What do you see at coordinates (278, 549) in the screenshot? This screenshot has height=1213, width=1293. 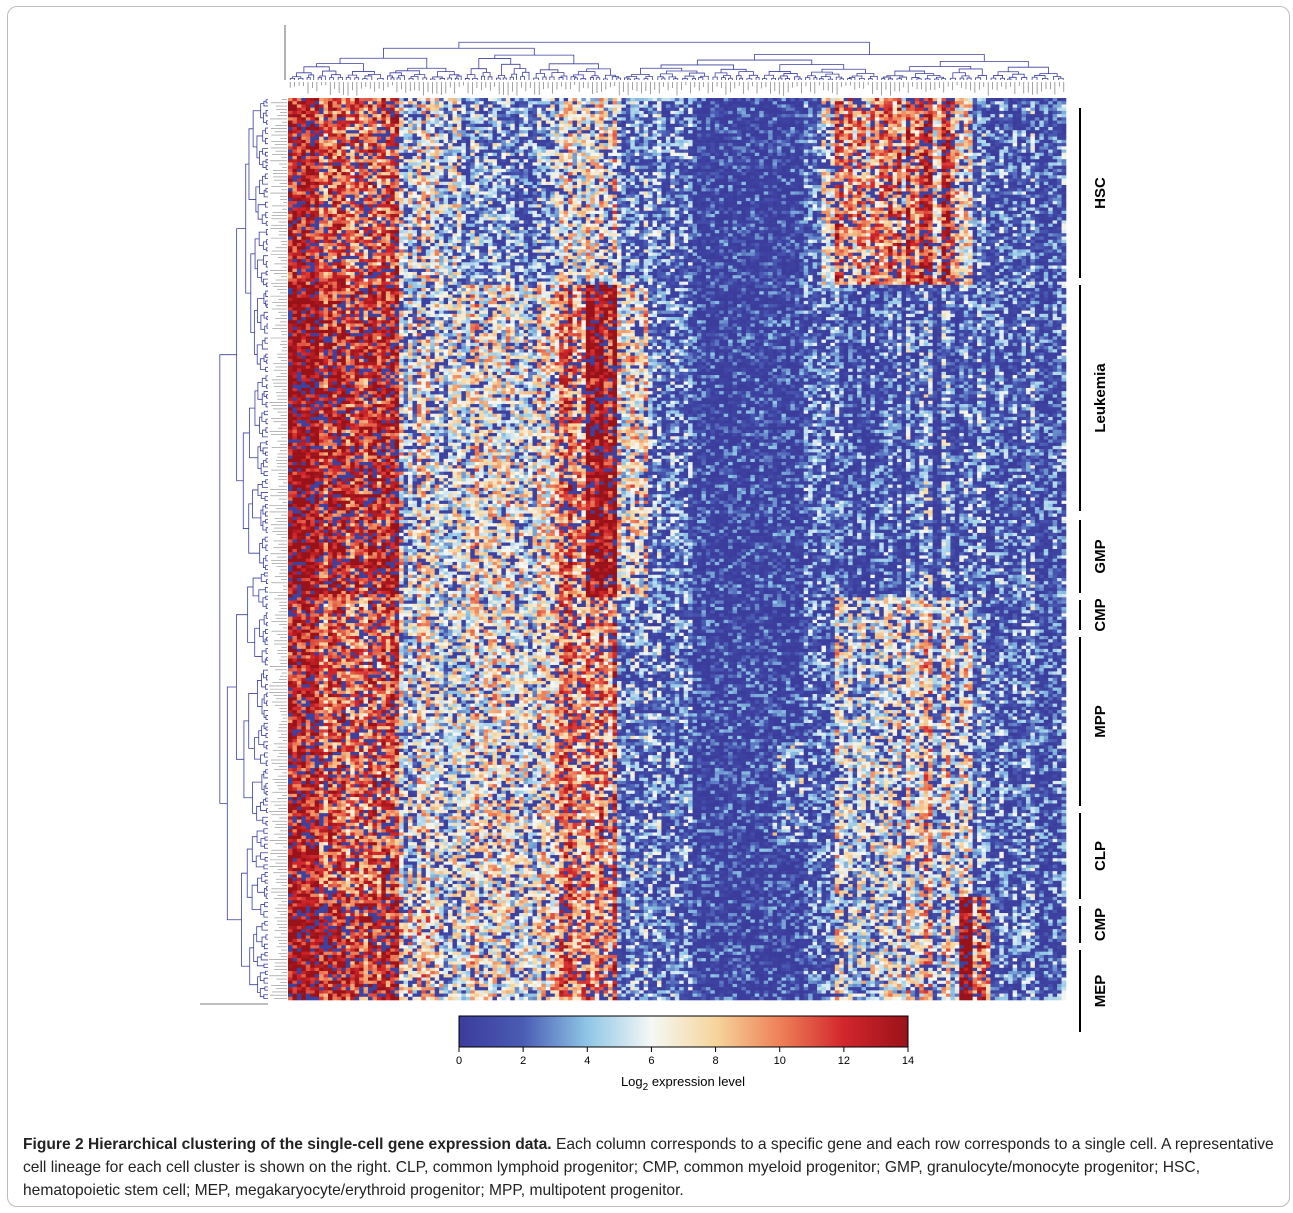 I see `cell-label-strip` at bounding box center [278, 549].